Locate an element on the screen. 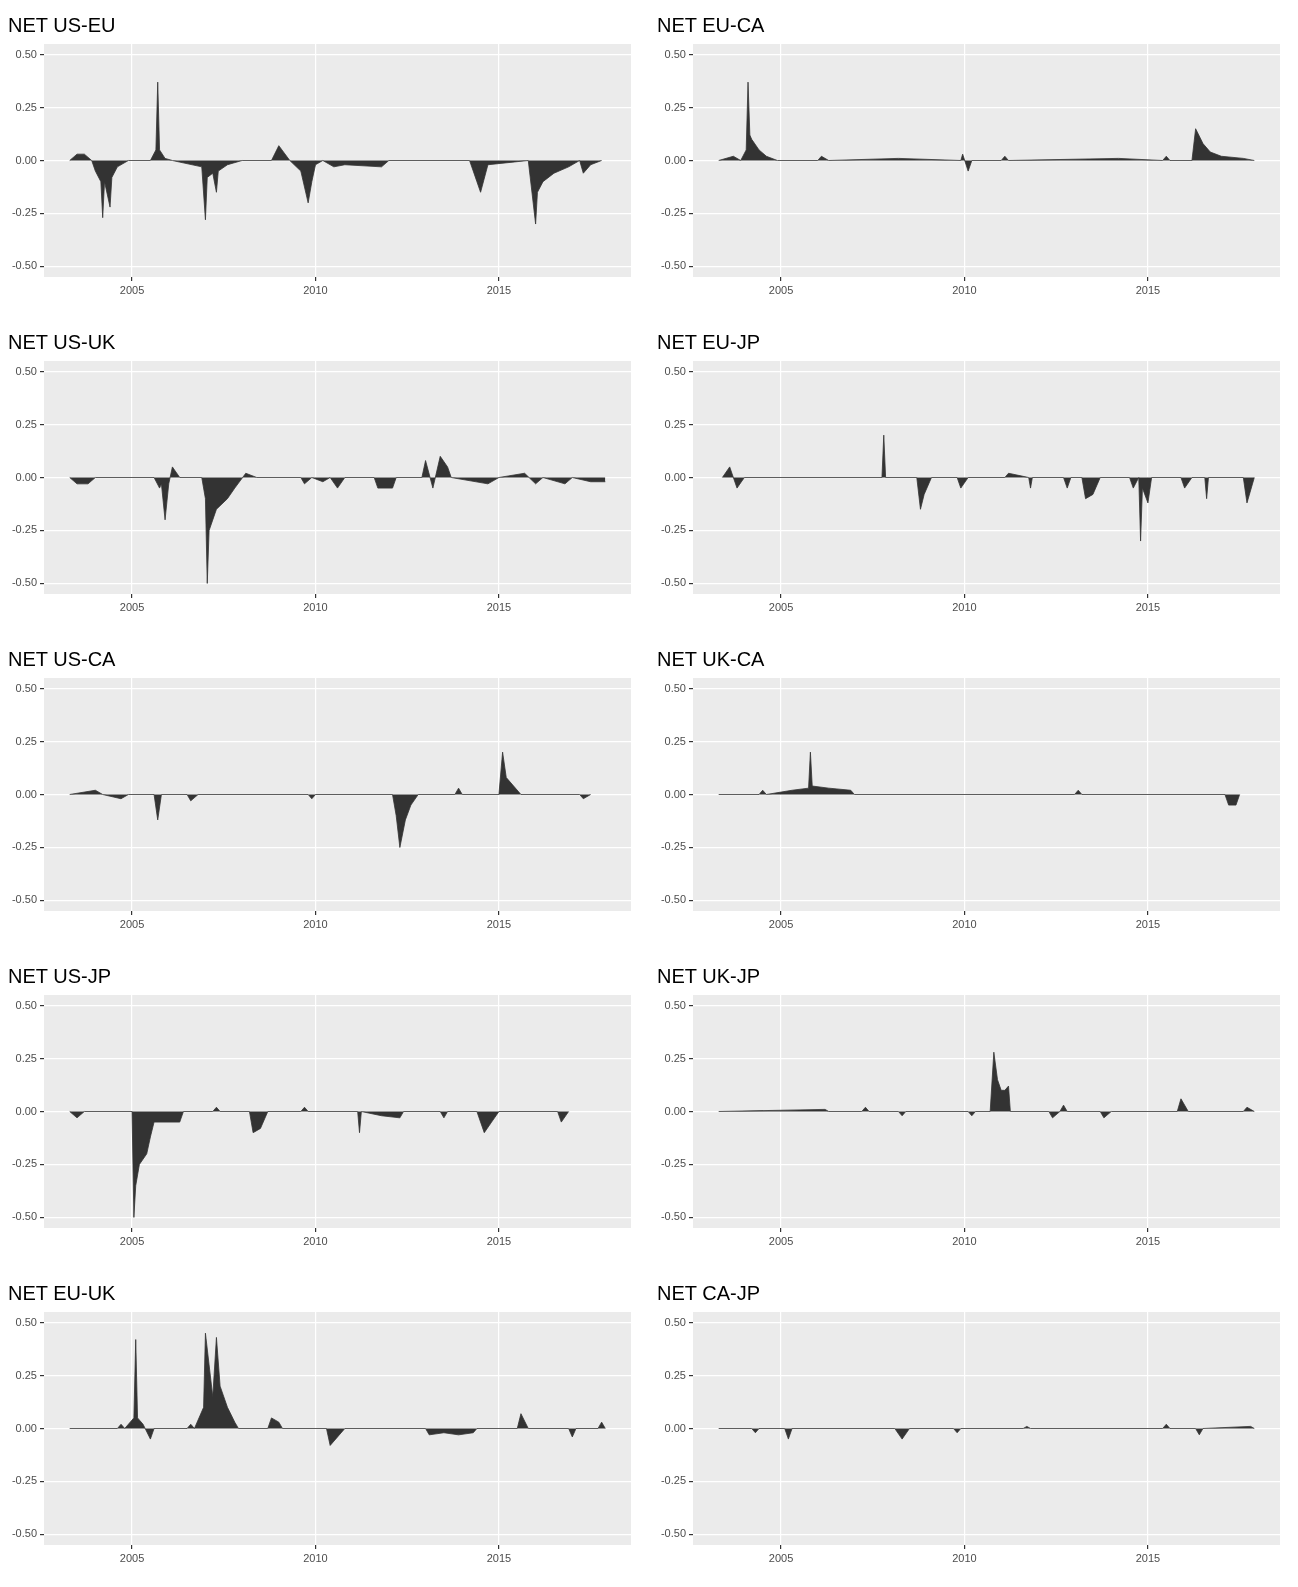 This screenshot has width=1298, height=1587. chart-title: NET EU-UK is located at coordinates (62, 1292).